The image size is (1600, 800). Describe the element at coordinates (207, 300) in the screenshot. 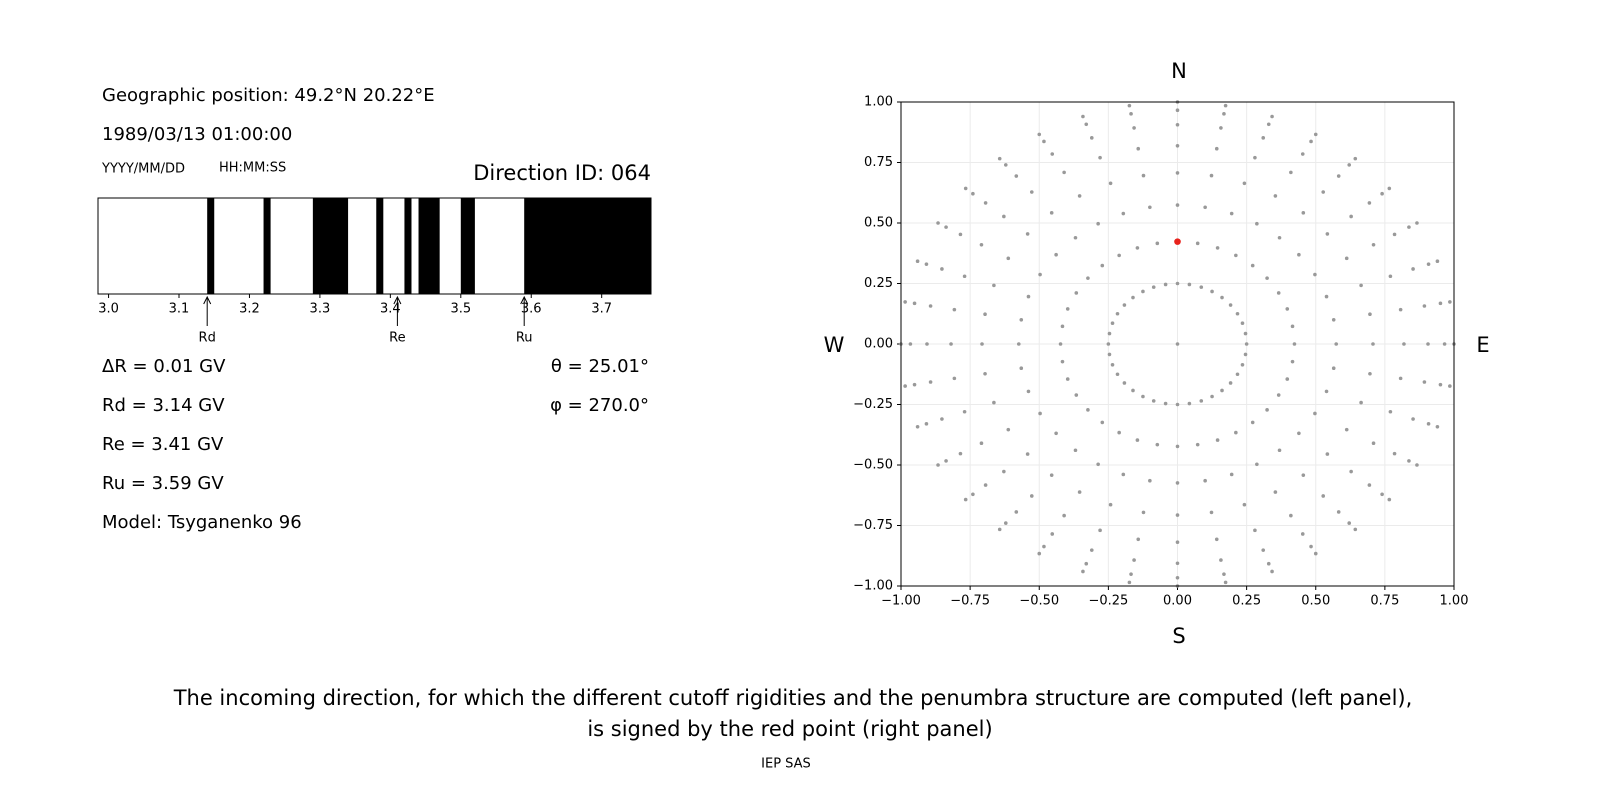

I see `marker-arrowhead` at that location.